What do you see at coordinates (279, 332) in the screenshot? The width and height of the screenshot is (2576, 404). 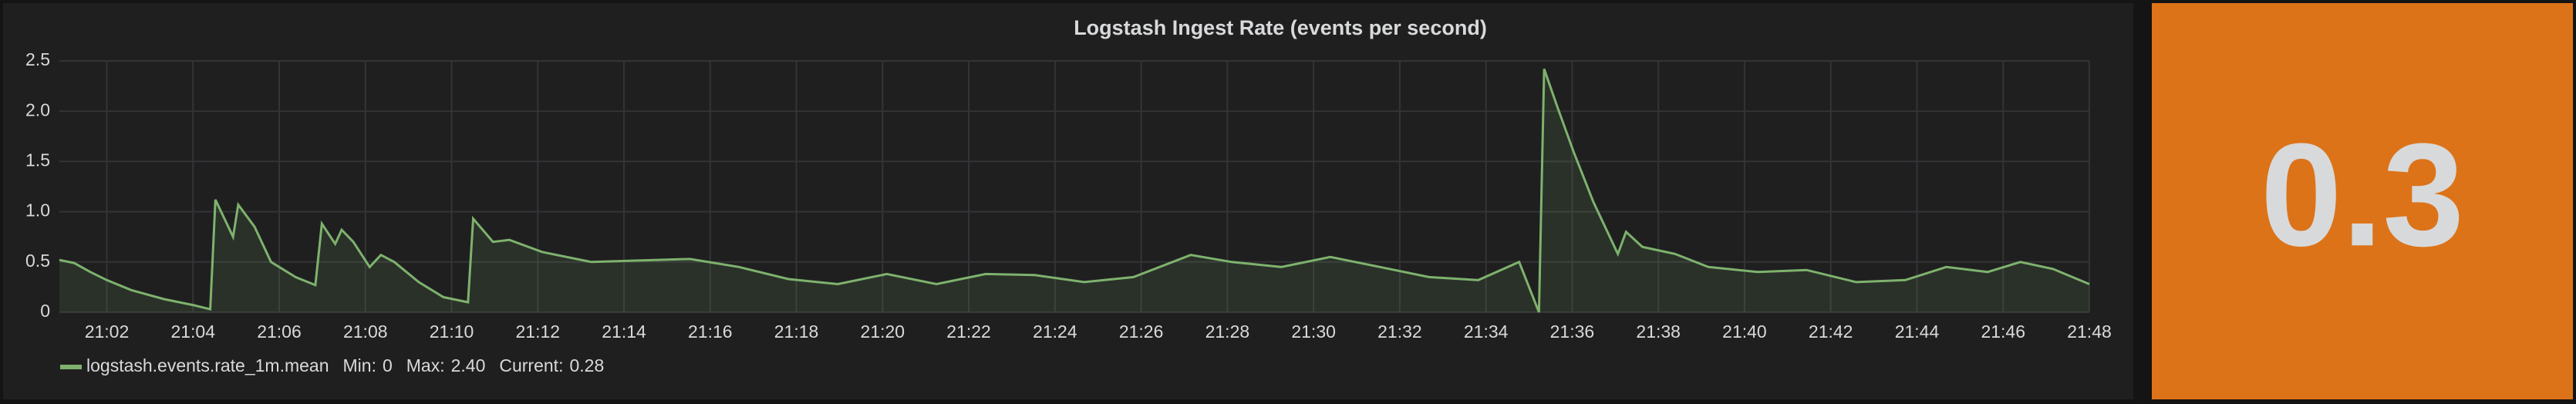 I see `x-tick-label: 21:06` at bounding box center [279, 332].